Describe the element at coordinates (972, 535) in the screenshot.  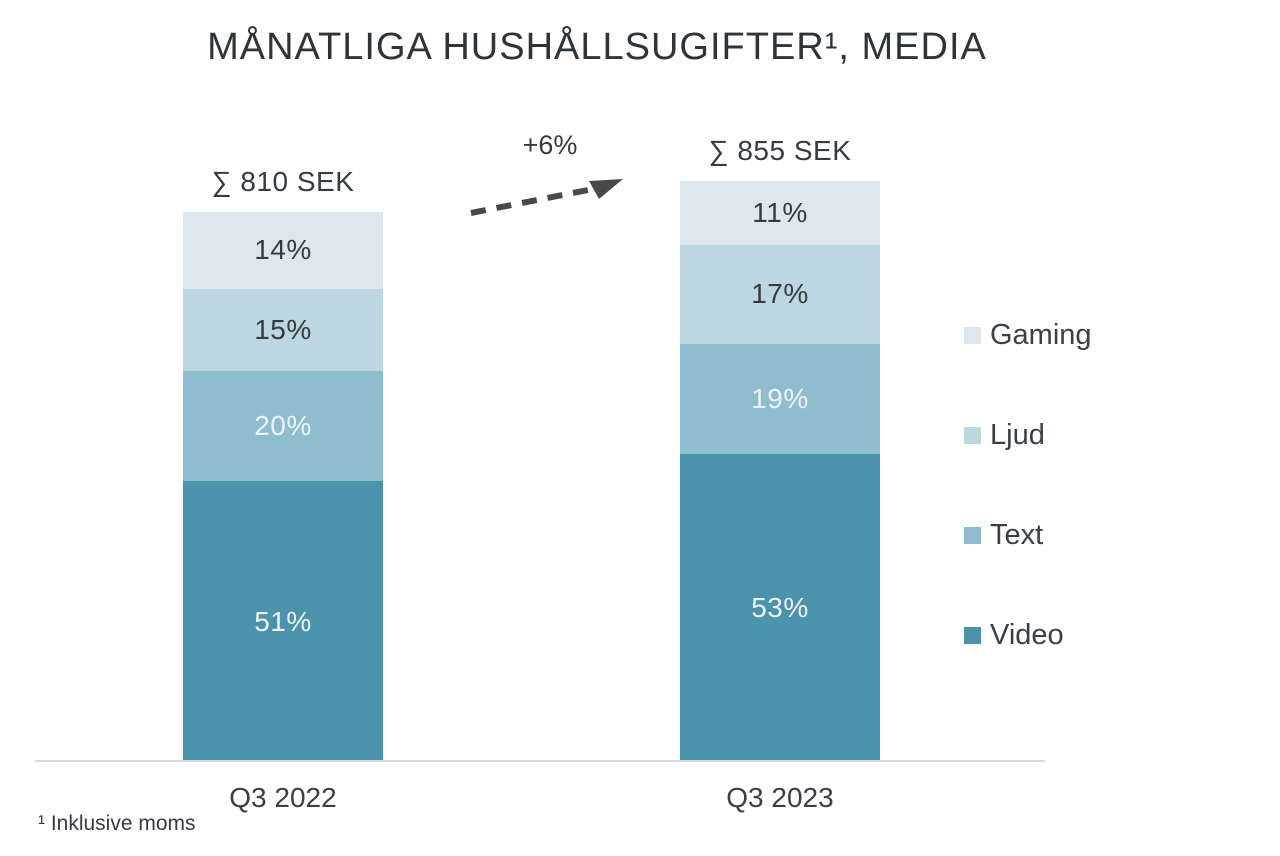
I see `legend-swatch-text-icon` at that location.